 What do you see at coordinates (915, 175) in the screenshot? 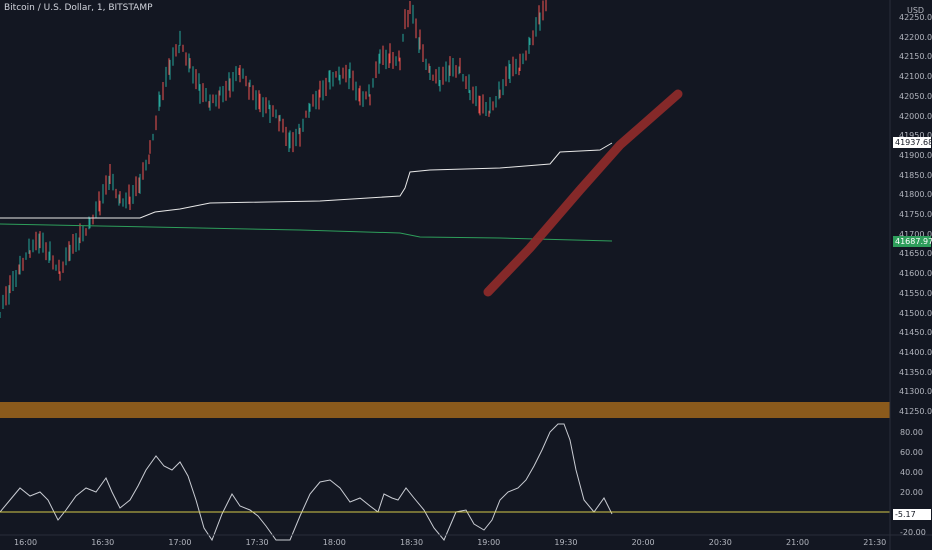
I see `price-axis-label: 41850.00` at bounding box center [915, 175].